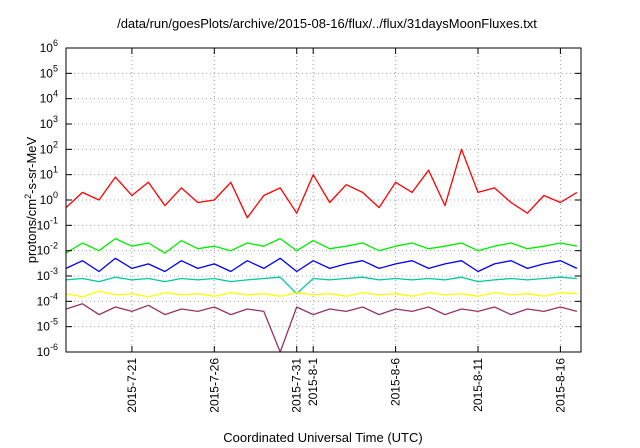 The width and height of the screenshot is (640, 448). I want to click on y-tick-label: 10⁻², so click(47, 249).